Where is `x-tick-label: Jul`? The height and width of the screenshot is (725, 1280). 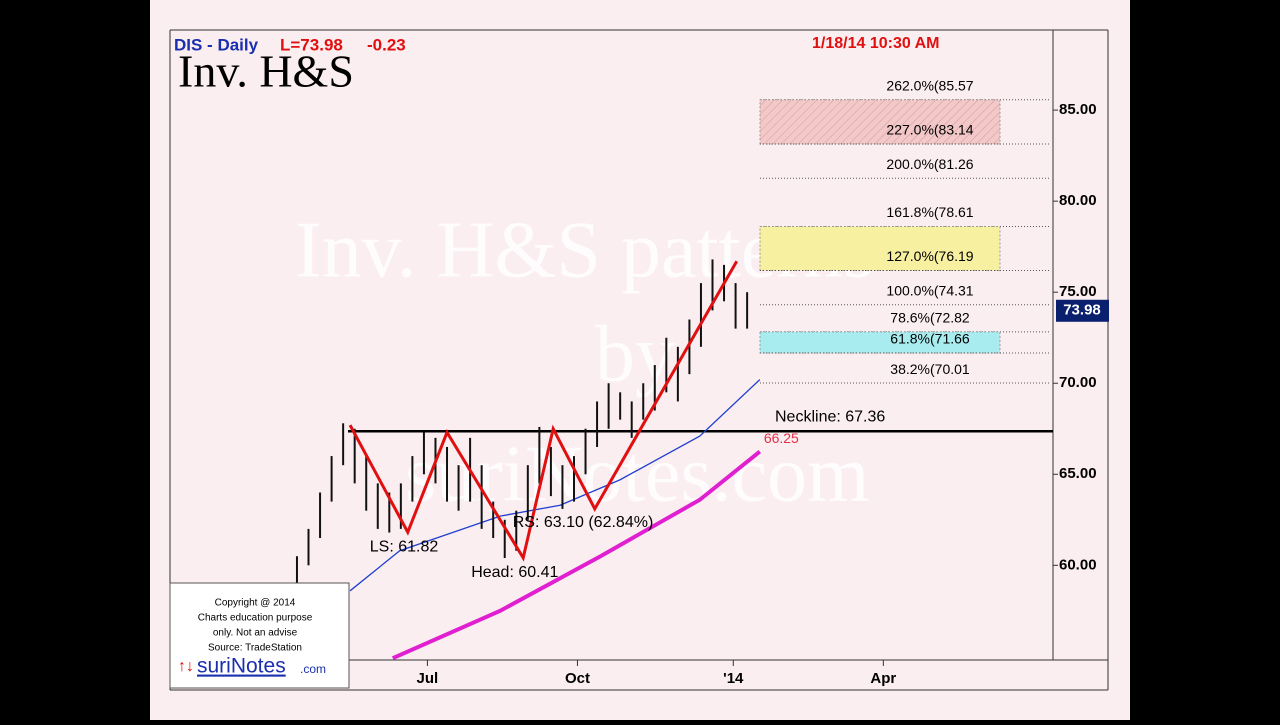
x-tick-label: Jul is located at coordinates (428, 678).